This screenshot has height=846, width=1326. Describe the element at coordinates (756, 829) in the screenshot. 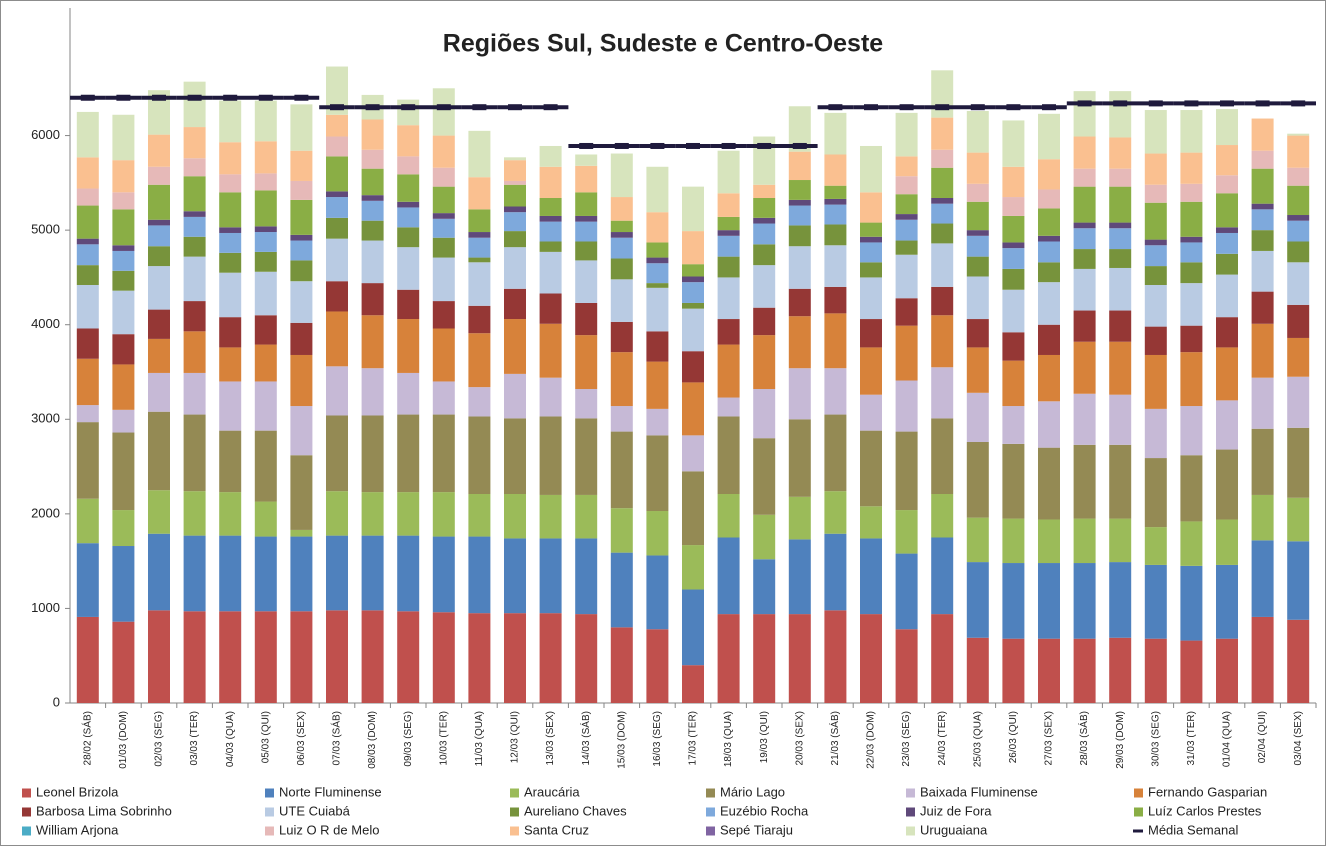

I see `legend-label: Sepé Tiaraju` at that location.